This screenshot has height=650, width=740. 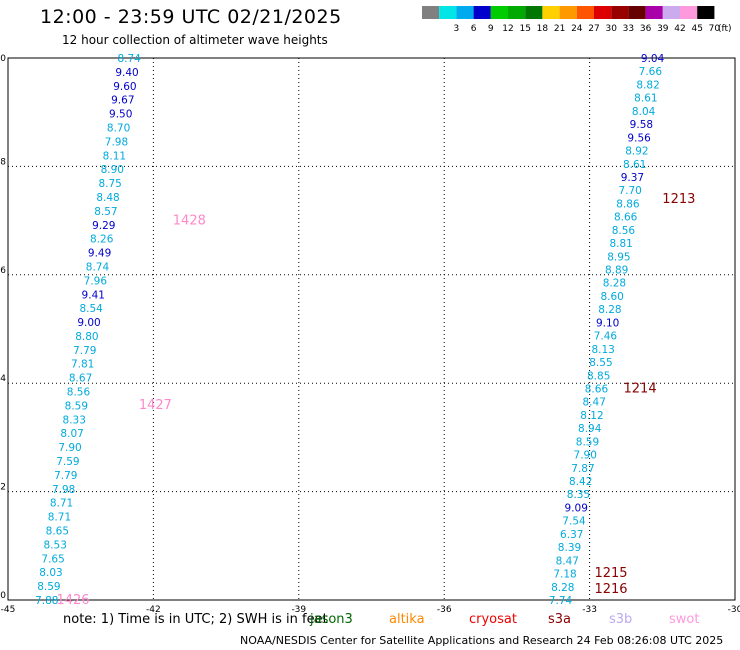 What do you see at coordinates (629, 191) in the screenshot?
I see `swh-value: 7.70` at bounding box center [629, 191].